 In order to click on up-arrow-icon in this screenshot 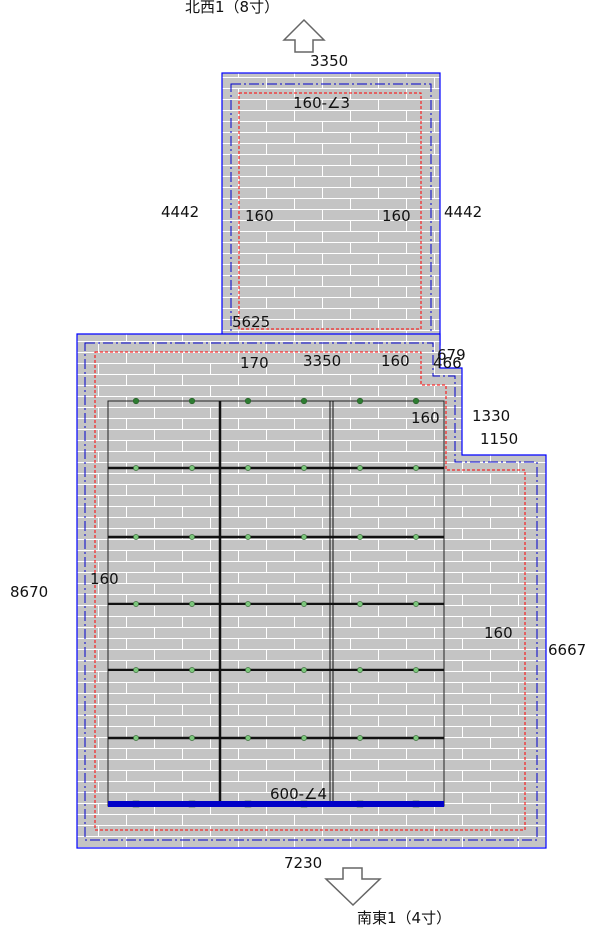, I will do `click(304, 35)`.